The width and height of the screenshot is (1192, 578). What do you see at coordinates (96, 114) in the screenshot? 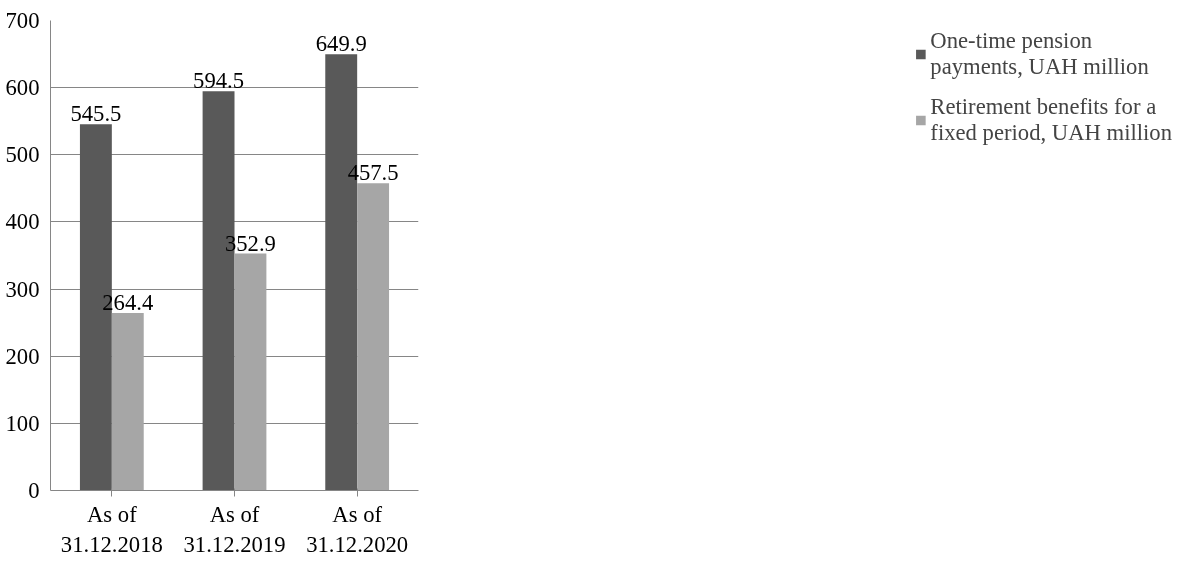
I see `data-label: 545.5` at bounding box center [96, 114].